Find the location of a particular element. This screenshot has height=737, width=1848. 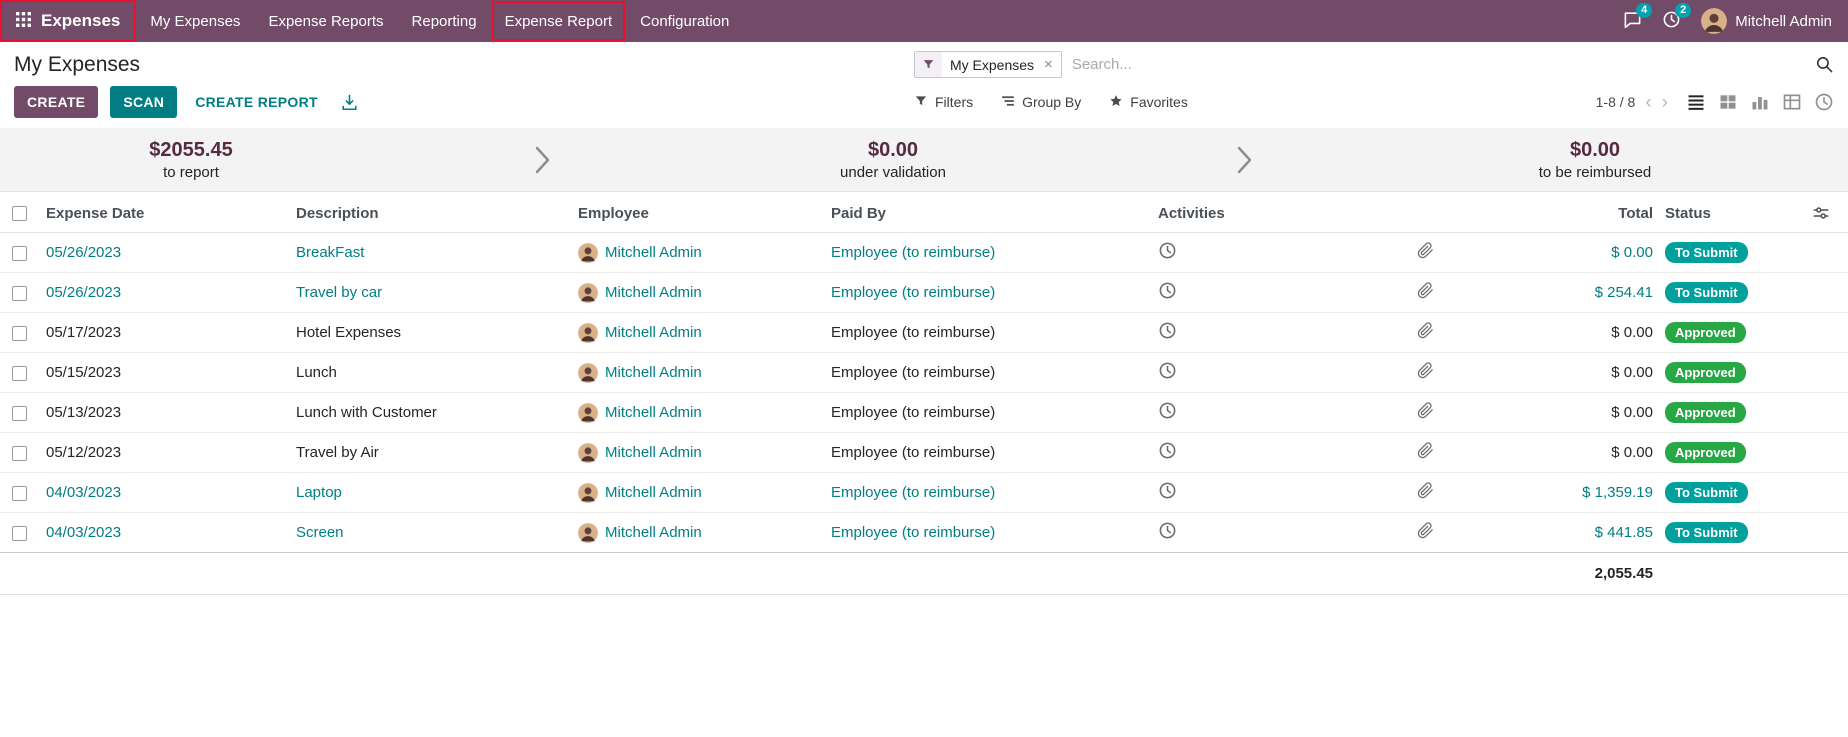

search-icon is located at coordinates (1824, 64).